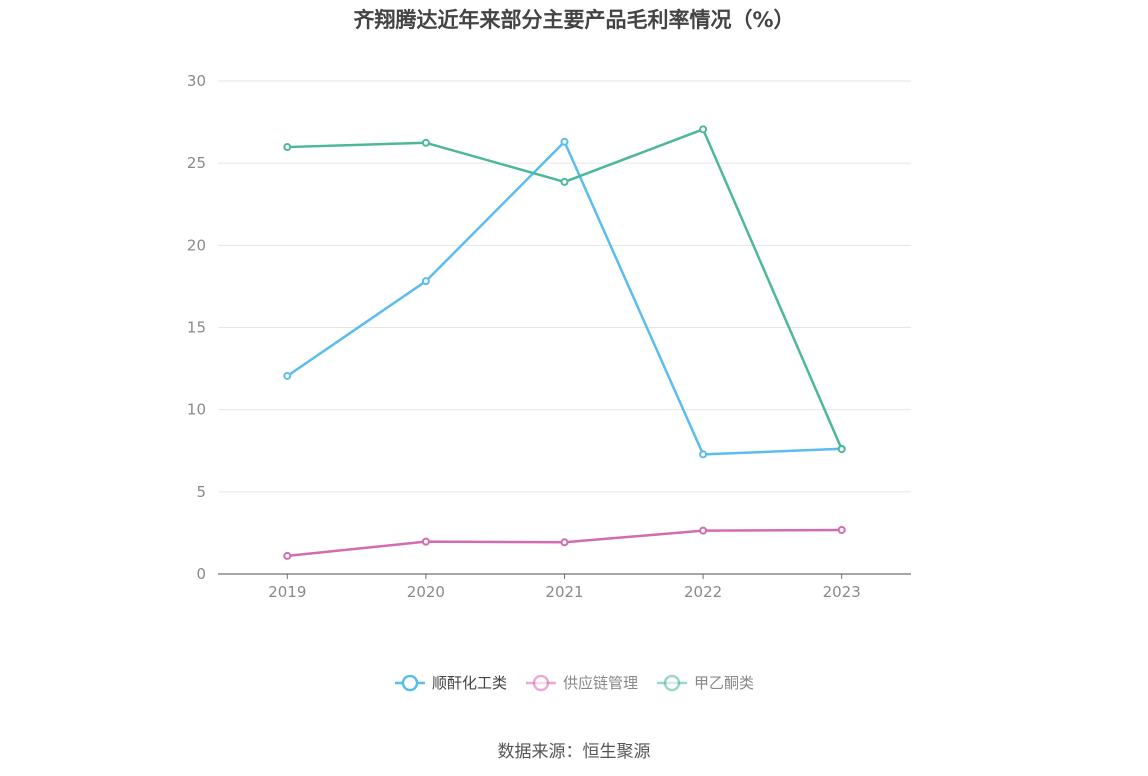 Image resolution: width=1148 pixels, height=776 pixels. Describe the element at coordinates (196, 81) in the screenshot. I see `y-tick-label: 30` at that location.